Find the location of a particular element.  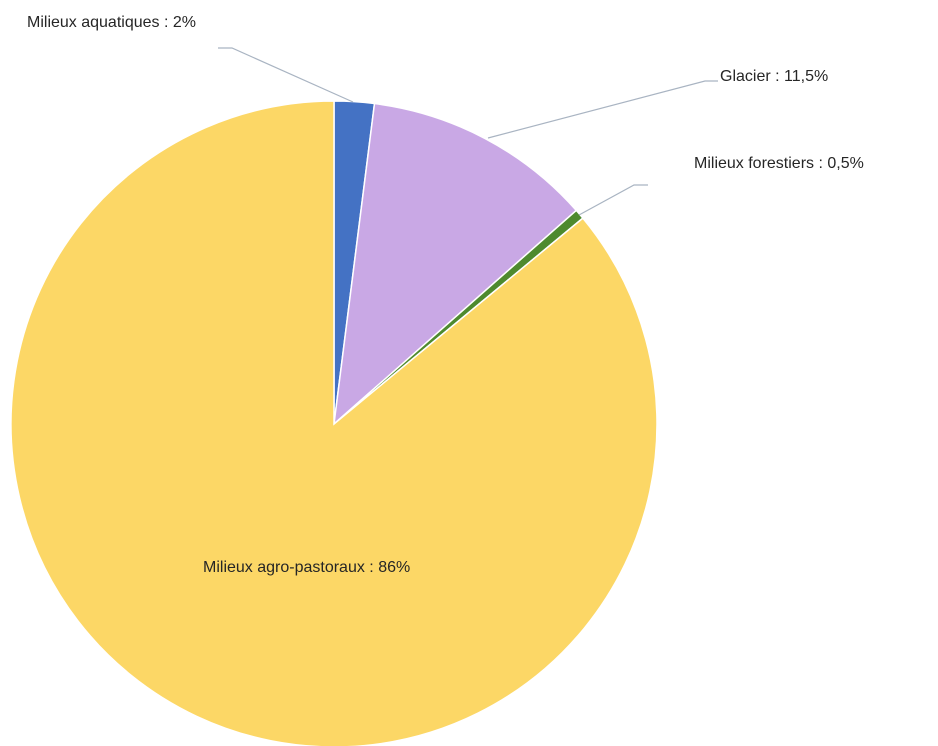

data-label-milieux-forestiers: Milieux forestiers : 0,5% is located at coordinates (779, 163).